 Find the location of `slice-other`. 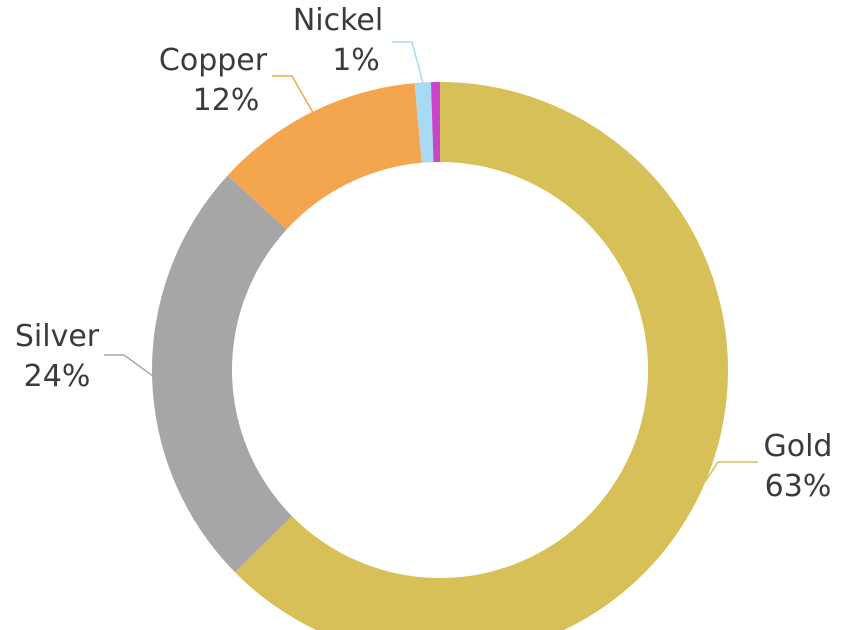

slice-other is located at coordinates (435, 122).